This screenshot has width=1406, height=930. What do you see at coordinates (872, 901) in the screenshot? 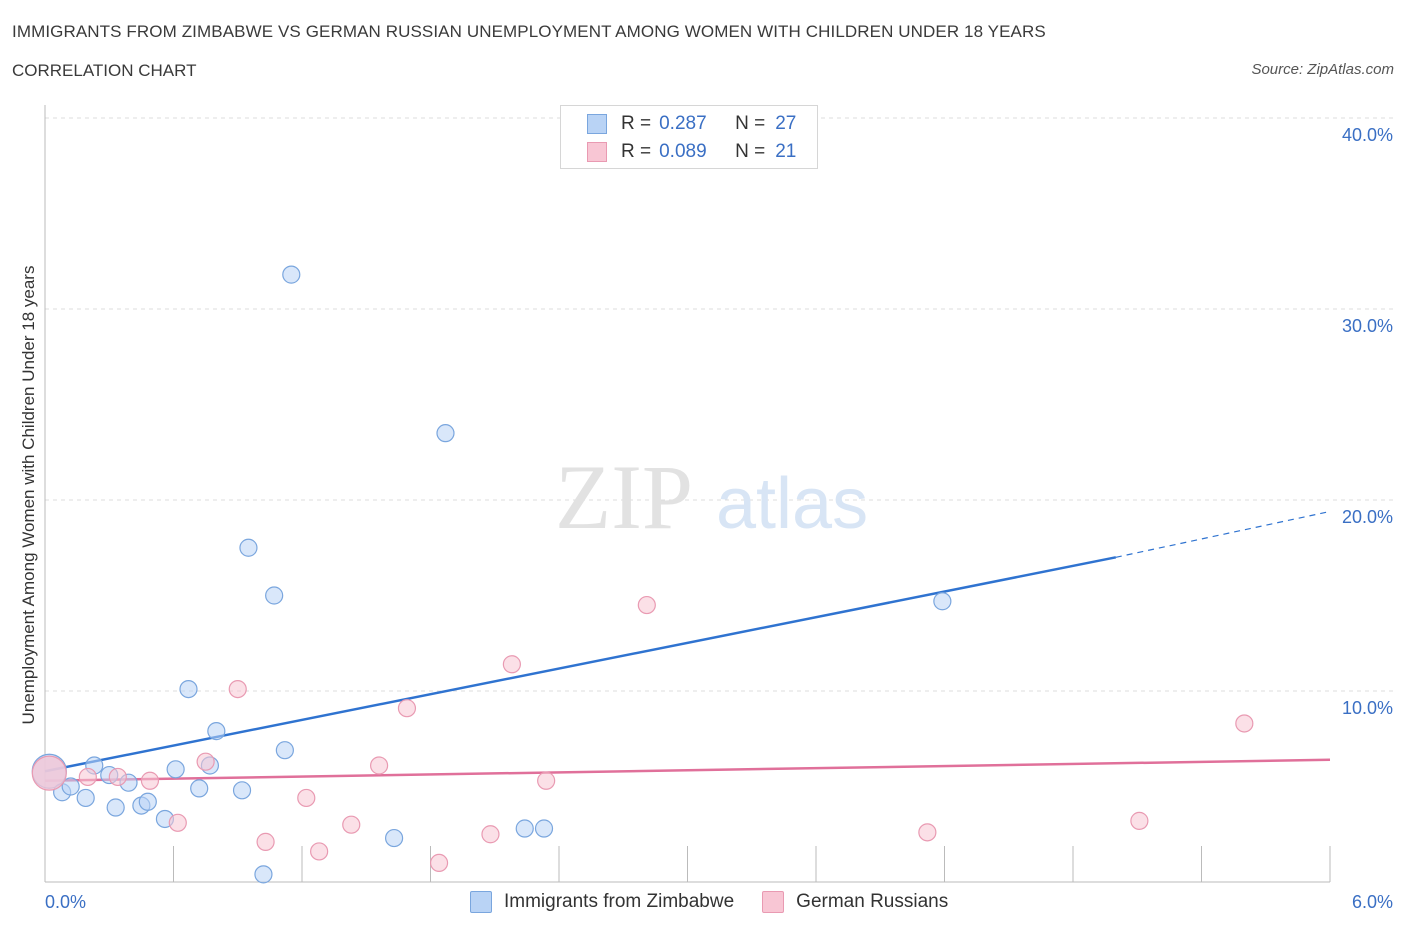
I see `legend-label-german-russians: German Russians` at bounding box center [872, 901].